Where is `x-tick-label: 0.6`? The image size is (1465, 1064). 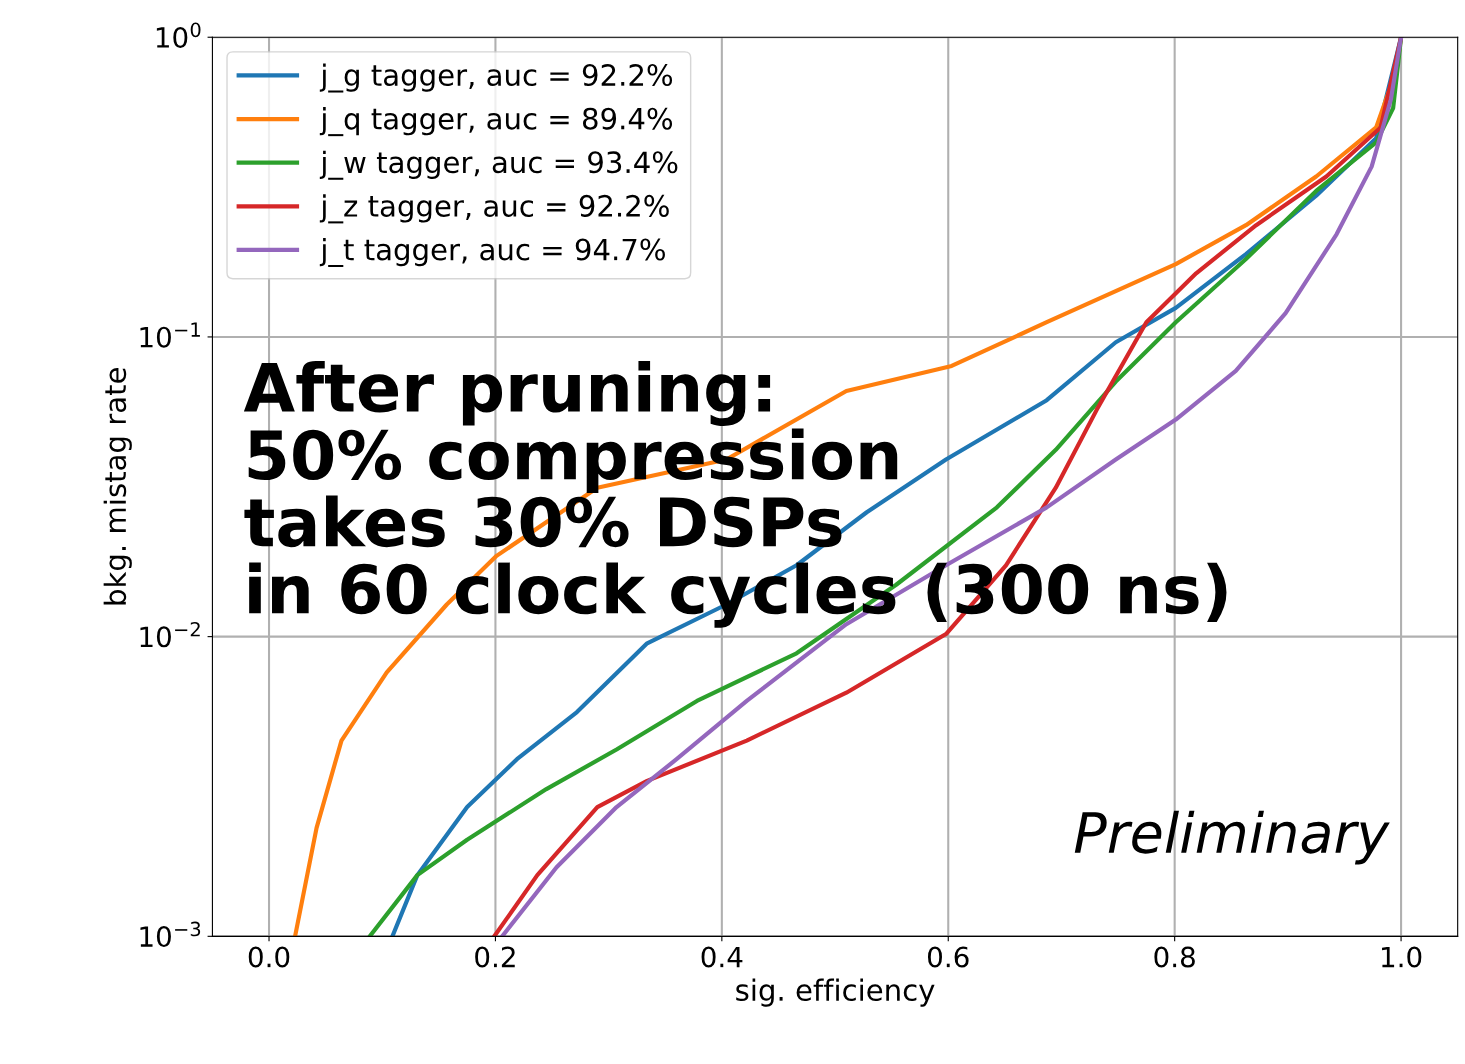
x-tick-label: 0.6 is located at coordinates (948, 957).